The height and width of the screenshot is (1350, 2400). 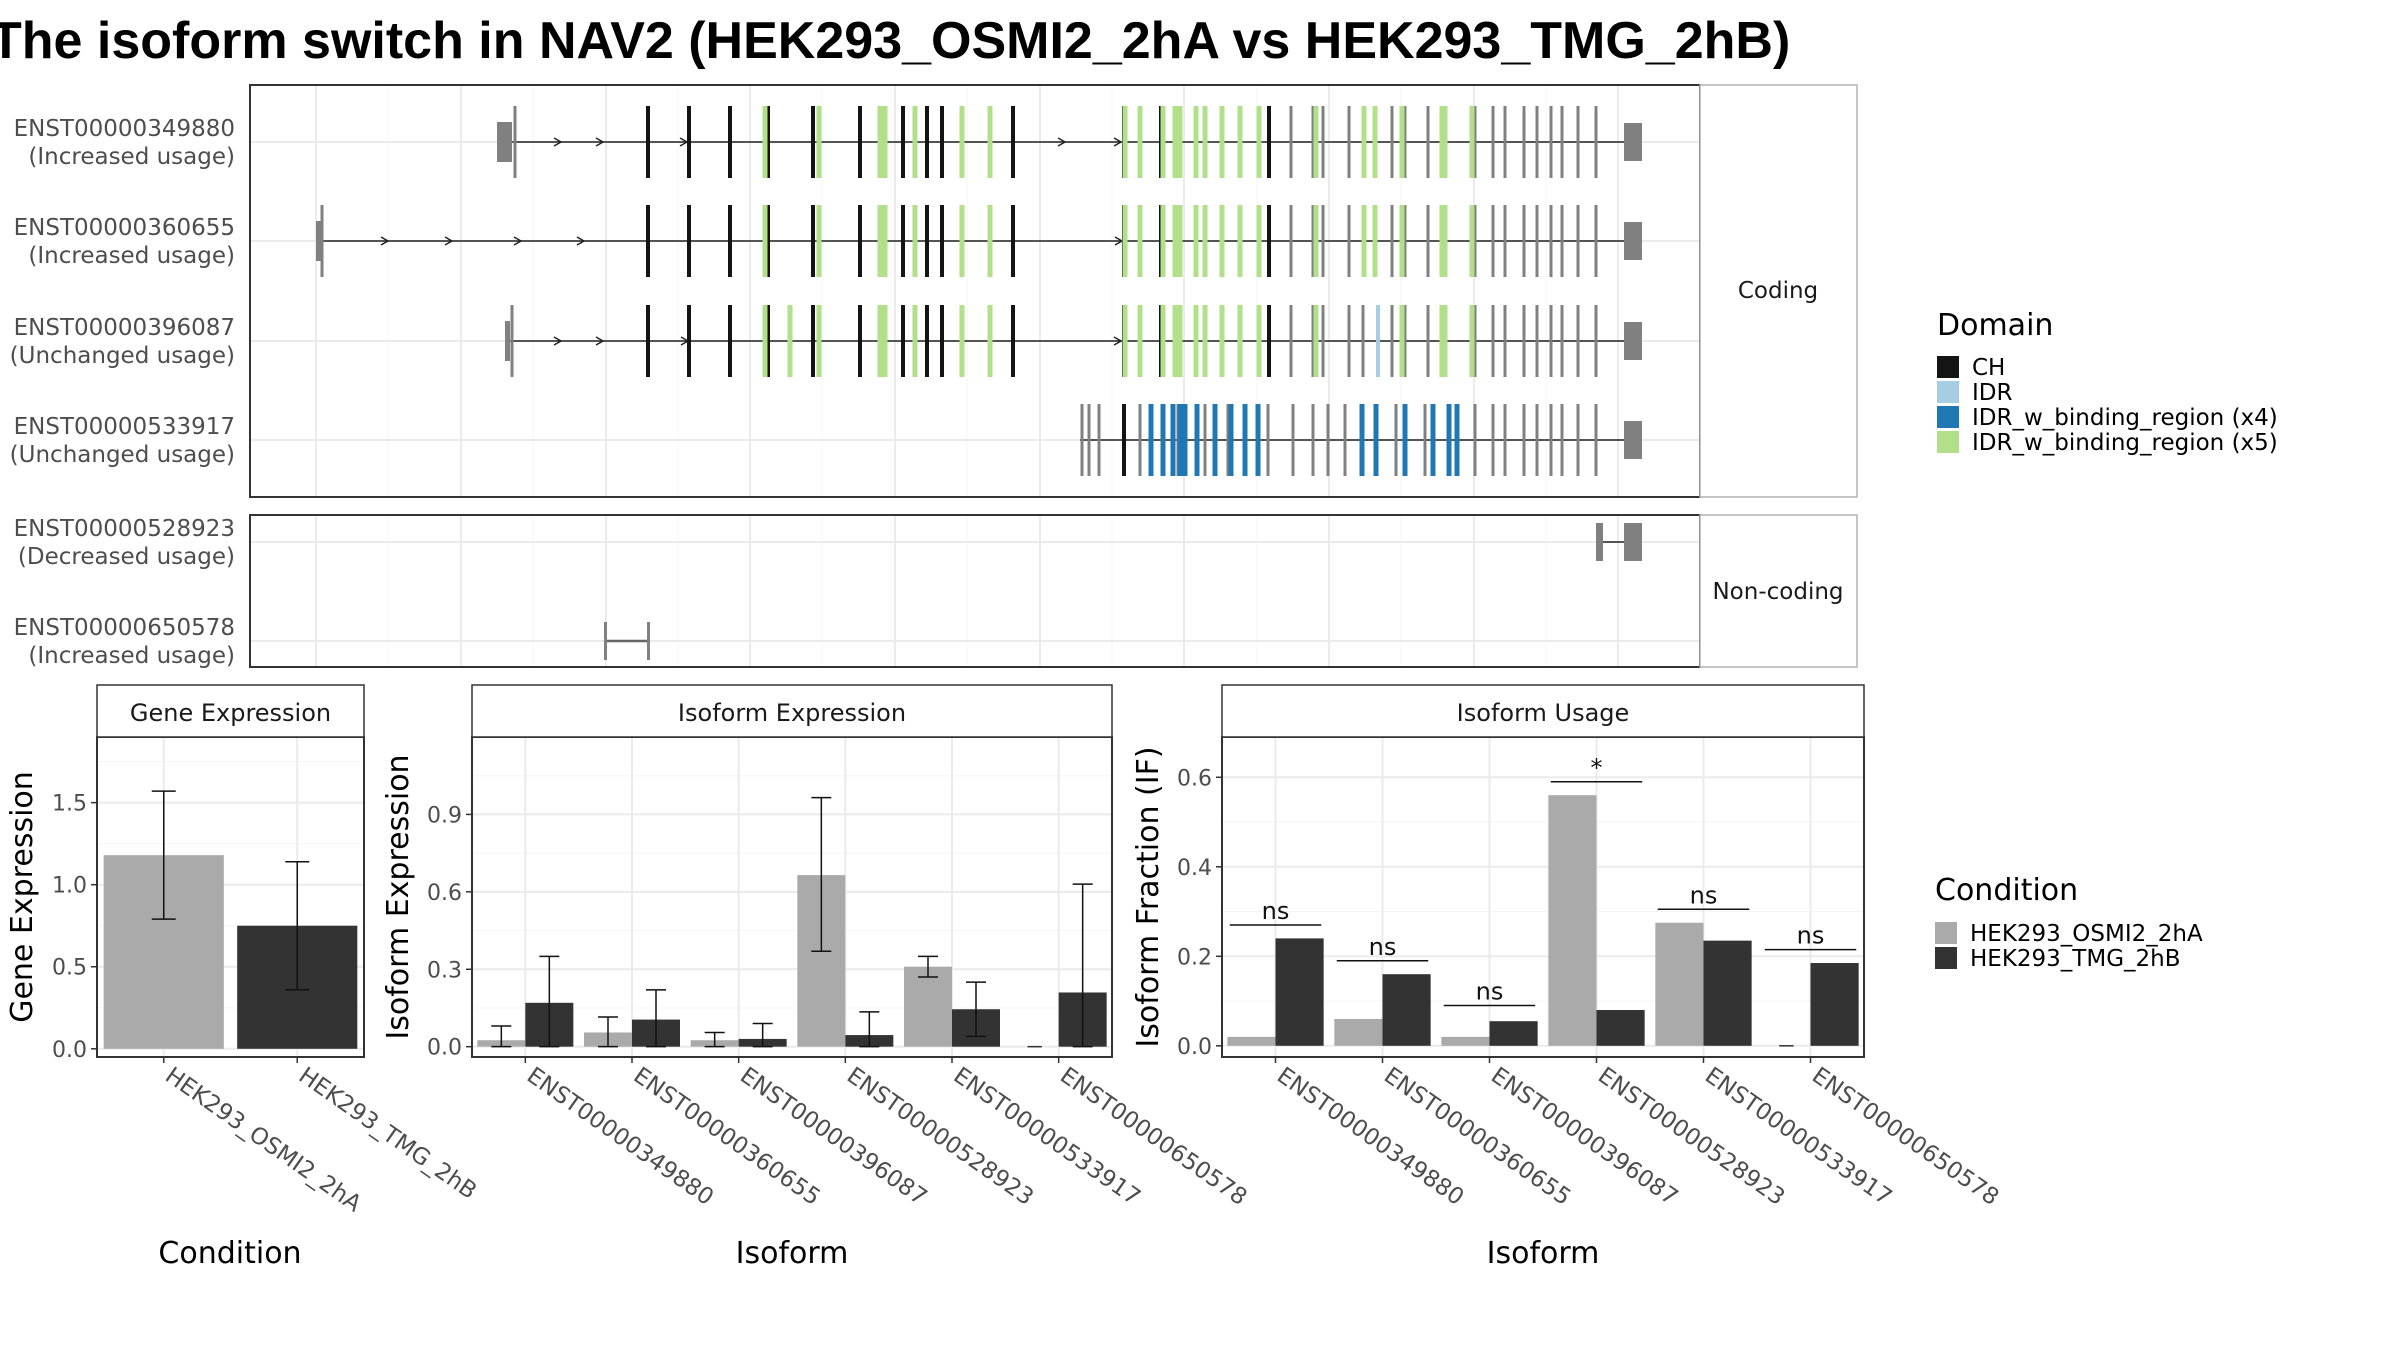 I want to click on legend-domain-label: IDR_w_binding_region (x4), so click(x=2125, y=418).